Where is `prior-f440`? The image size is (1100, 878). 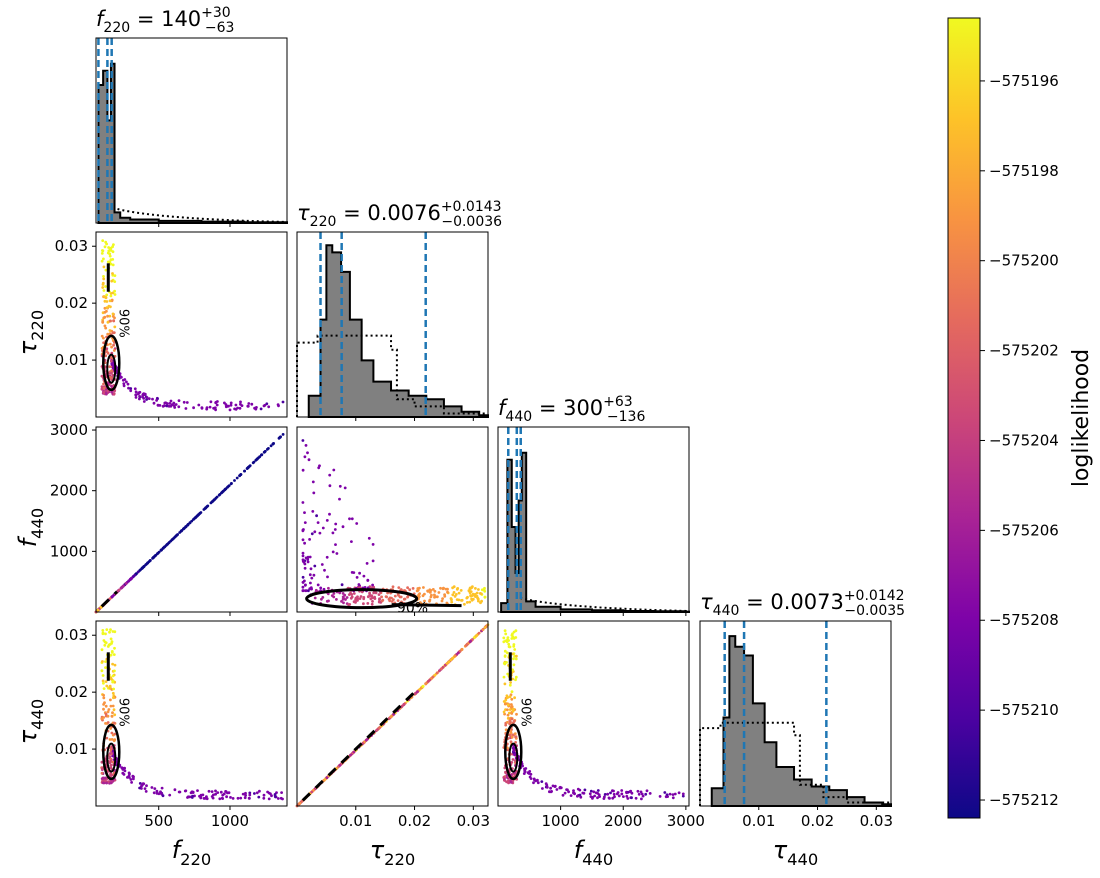
prior-f440 is located at coordinates (604, 604).